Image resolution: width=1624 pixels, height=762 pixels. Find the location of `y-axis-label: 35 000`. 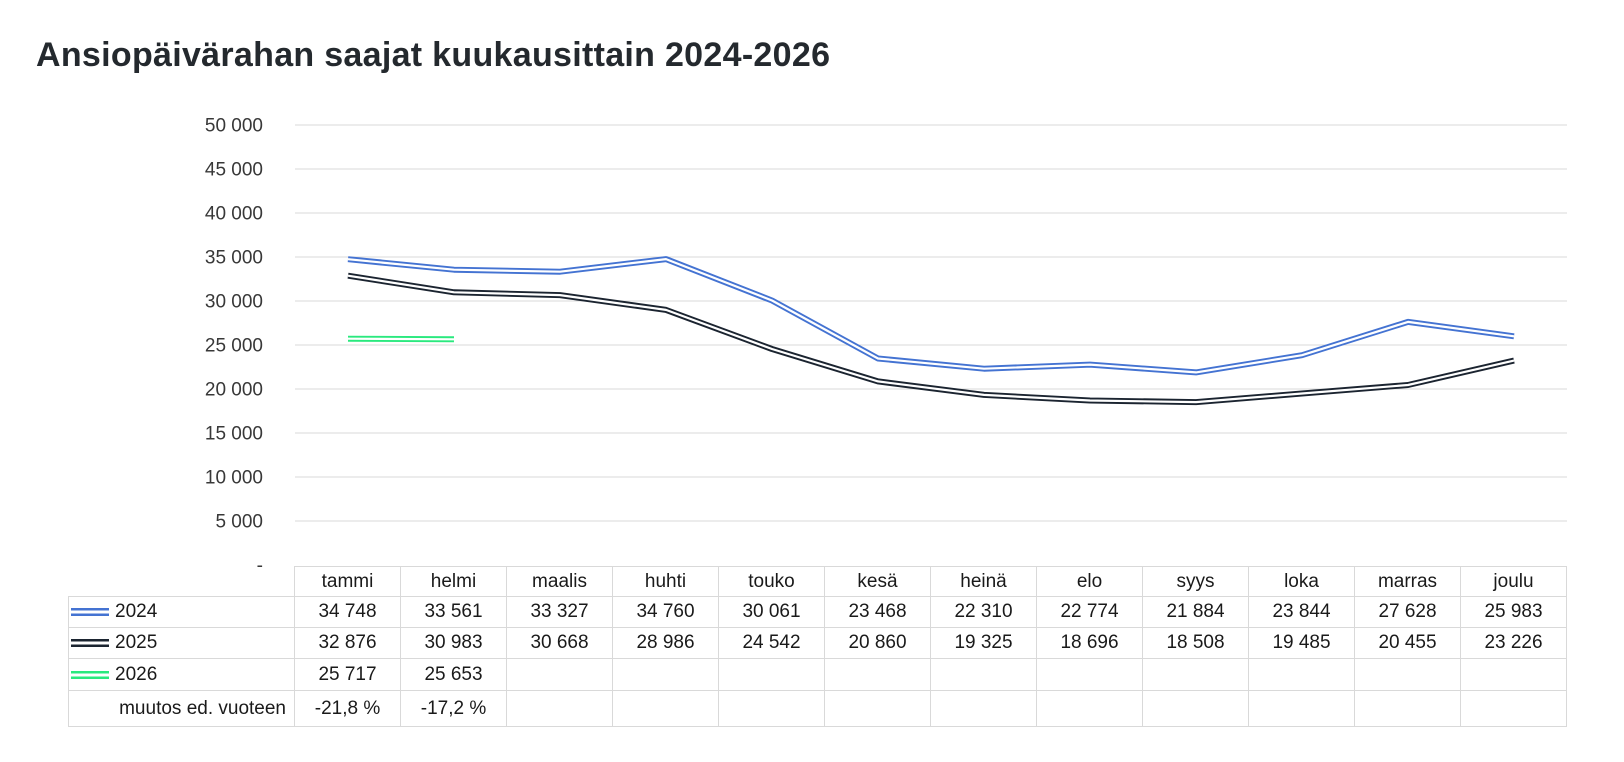

y-axis-label: 35 000 is located at coordinates (234, 258).